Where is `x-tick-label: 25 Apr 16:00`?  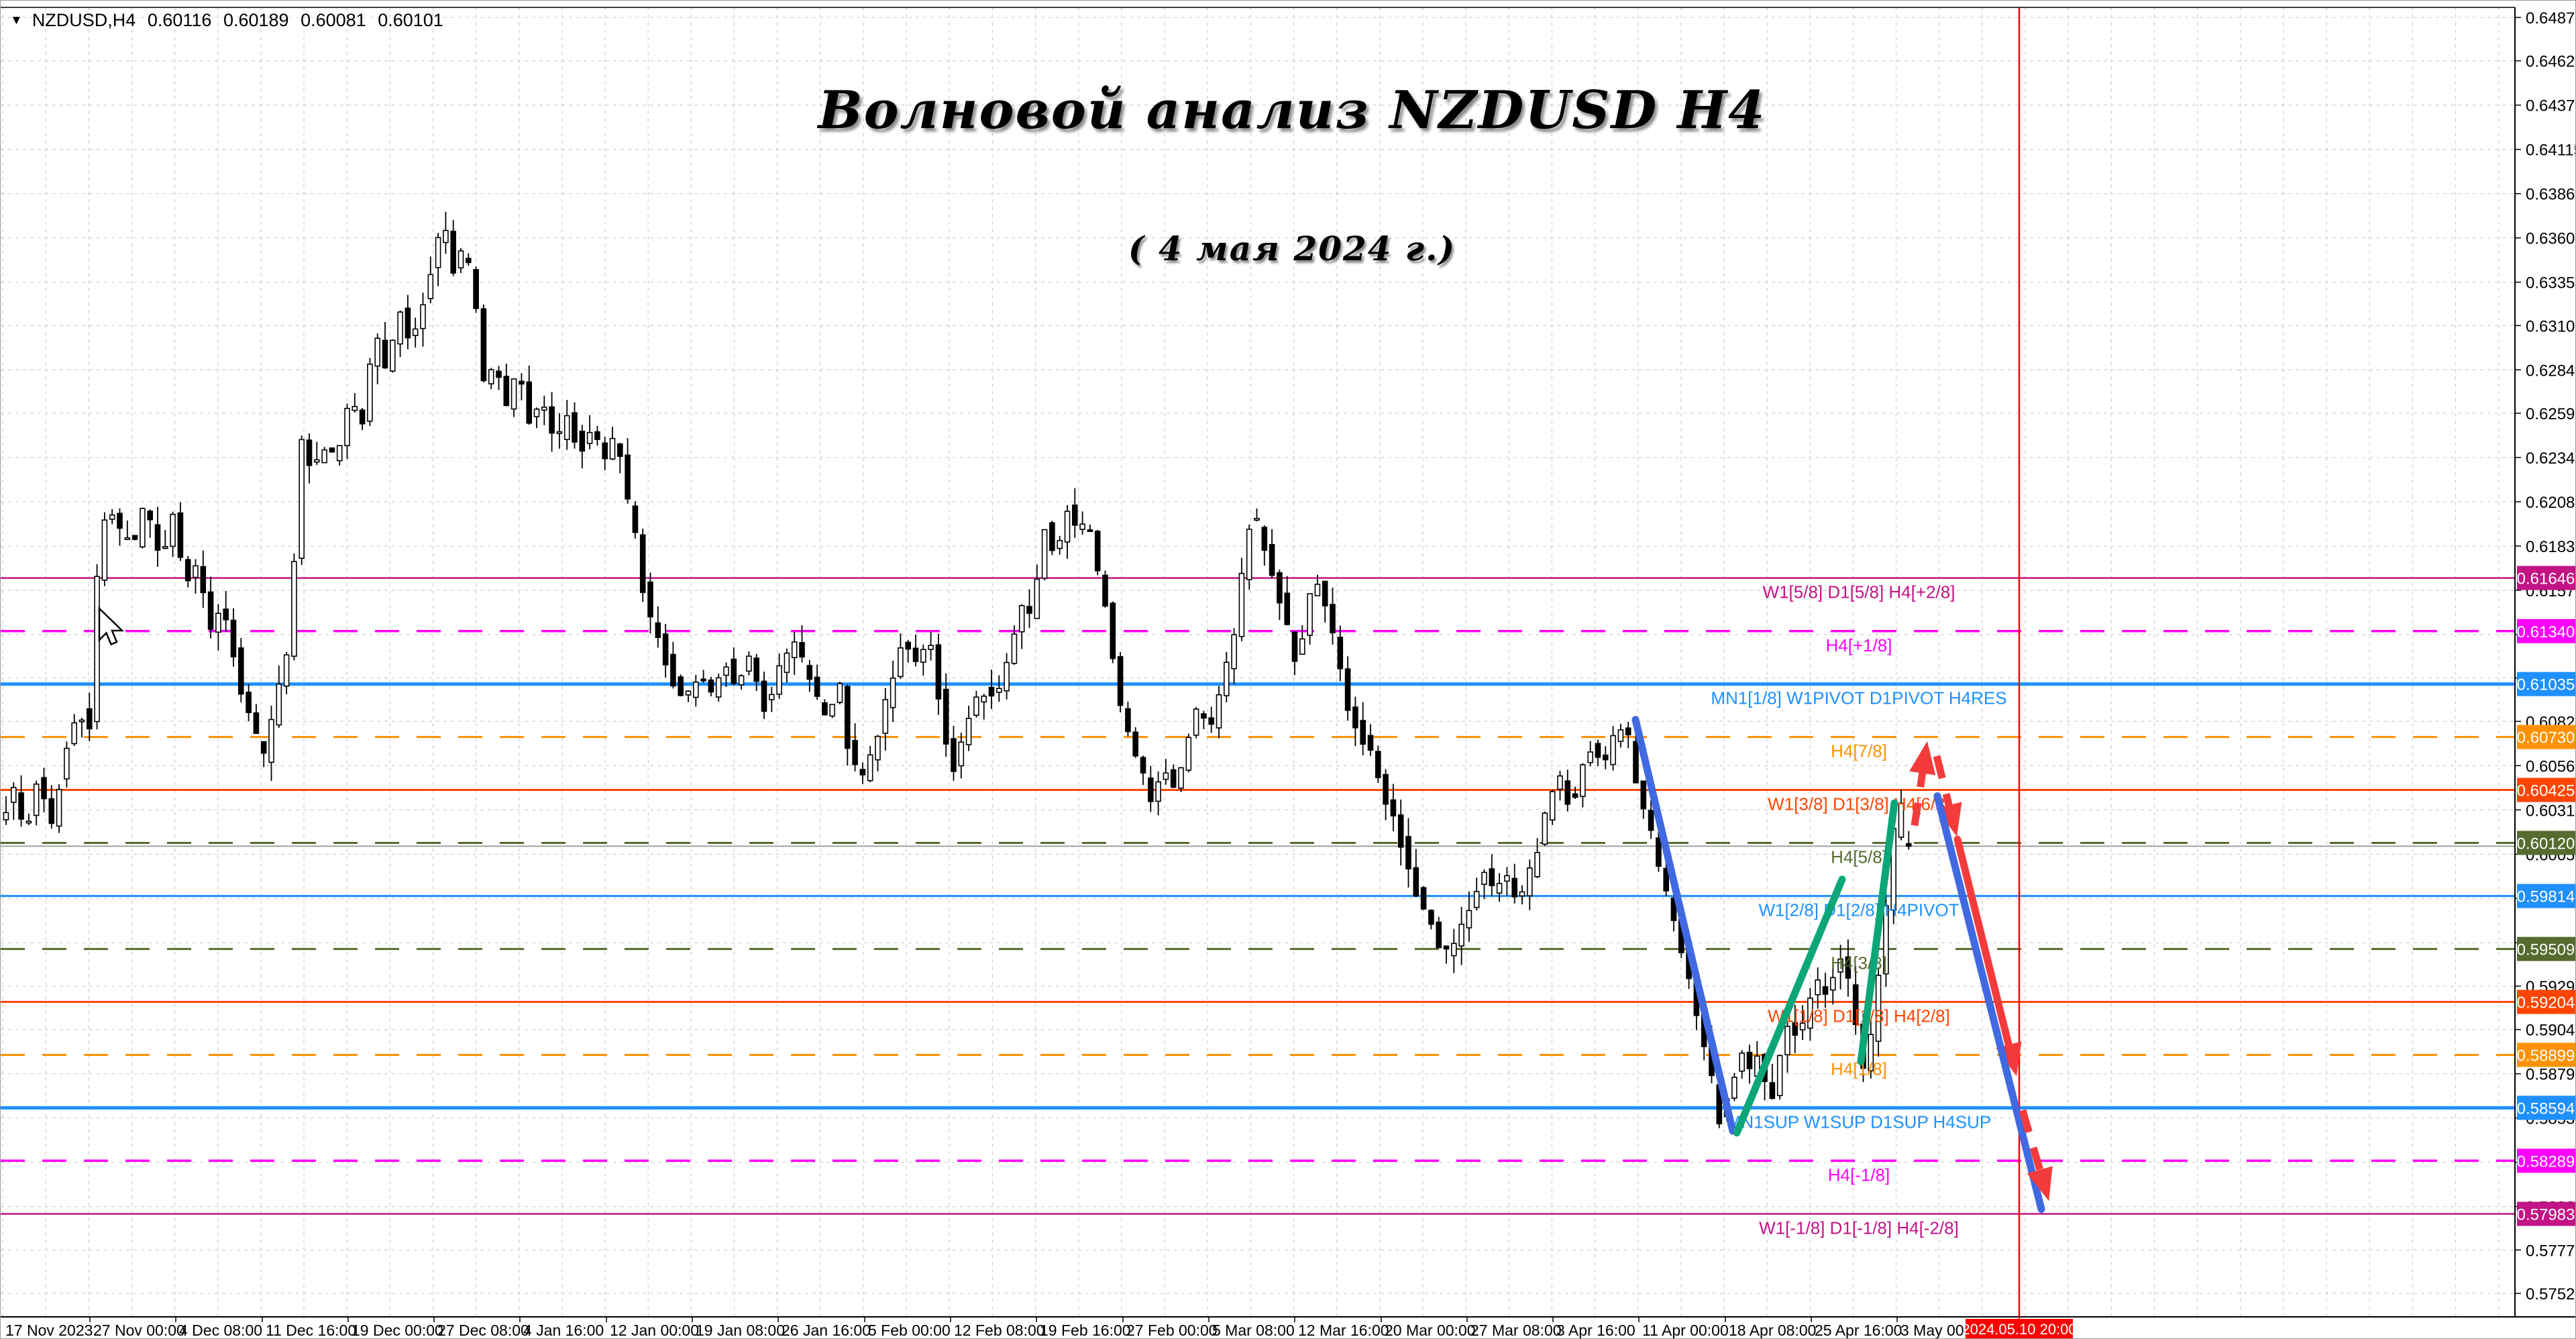 x-tick-label: 25 Apr 16:00 is located at coordinates (1858, 1330).